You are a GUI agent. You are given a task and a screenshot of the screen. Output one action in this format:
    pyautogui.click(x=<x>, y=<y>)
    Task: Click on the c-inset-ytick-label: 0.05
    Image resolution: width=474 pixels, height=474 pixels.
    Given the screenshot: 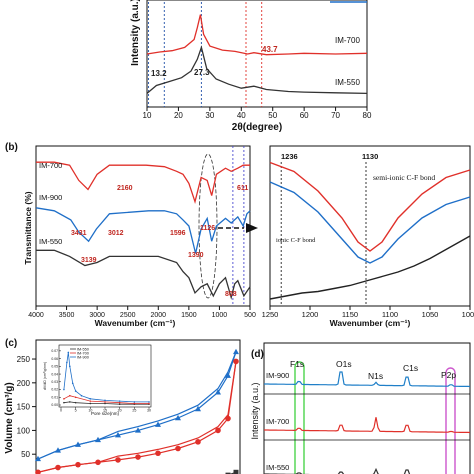 What is the action you would take?
    pyautogui.click(x=54, y=367)
    